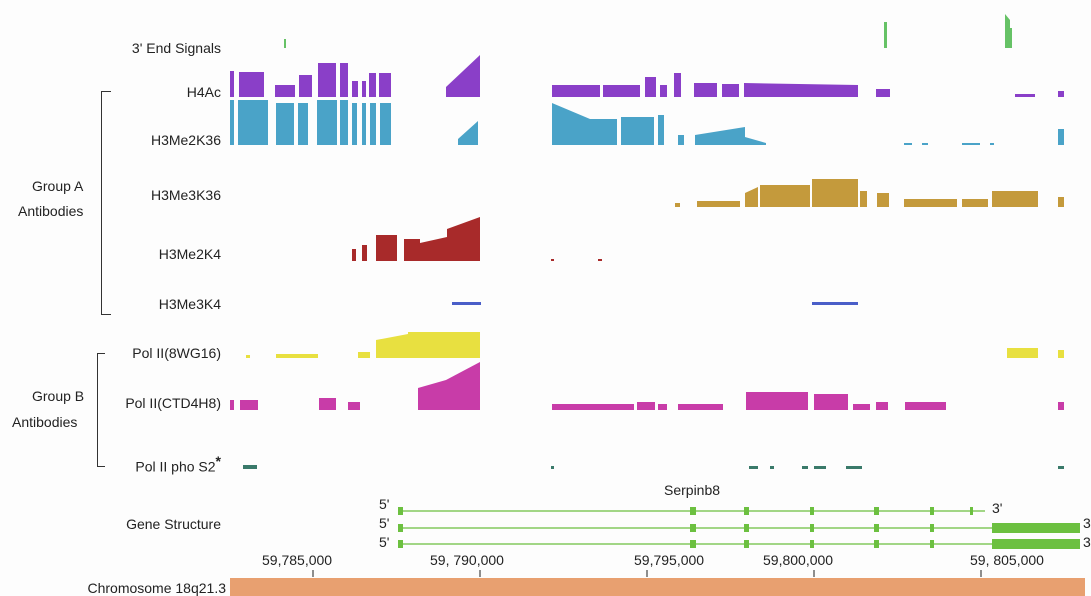 The height and width of the screenshot is (596, 1091). Describe the element at coordinates (156, 588) in the screenshot. I see `label-chromosome: Chromosome 18q21.3` at that location.